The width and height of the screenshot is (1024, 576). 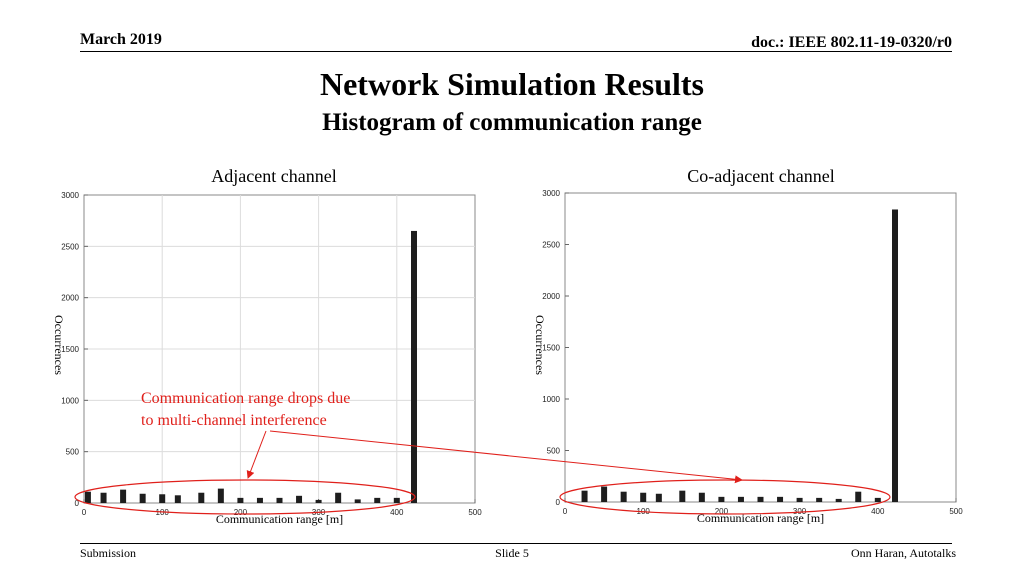 What do you see at coordinates (108, 553) in the screenshot?
I see `footer-submission: Submission` at bounding box center [108, 553].